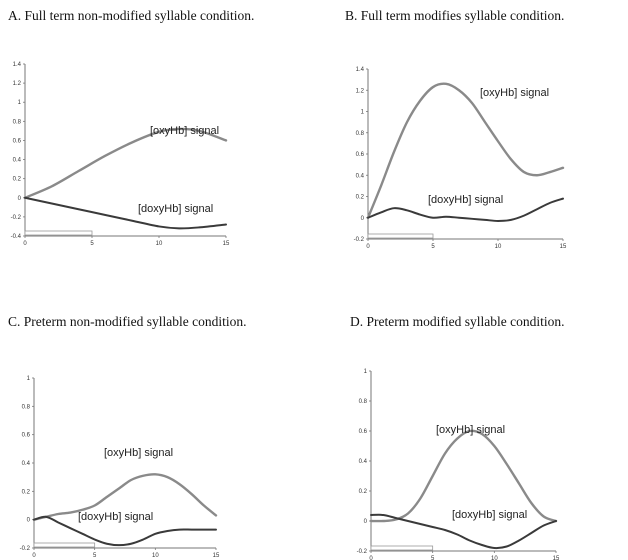  Describe the element at coordinates (470, 430) in the screenshot. I see `oxy-series-label-d: [oxyHb] signal` at that location.